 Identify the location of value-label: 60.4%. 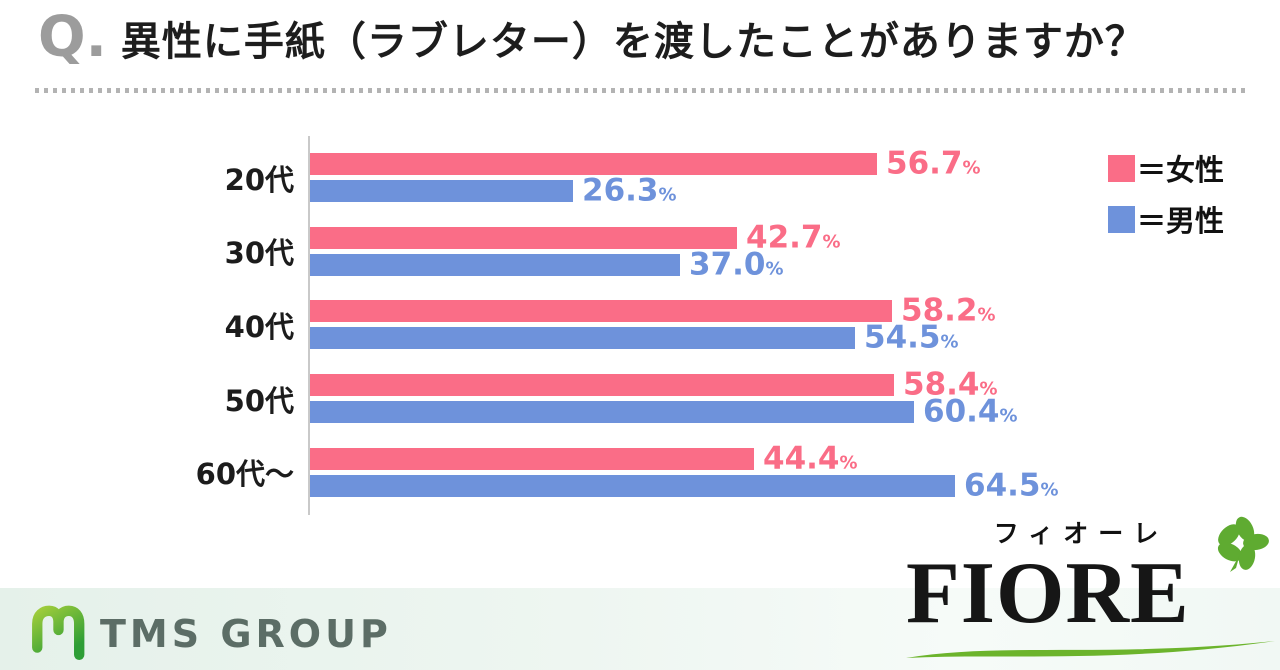
(970, 411).